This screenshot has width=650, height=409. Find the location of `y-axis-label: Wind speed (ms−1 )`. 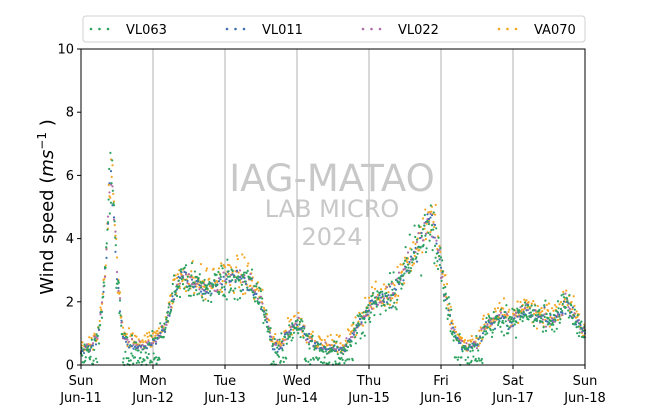

y-axis-label: Wind speed (ms−1 ) is located at coordinates (46, 206).